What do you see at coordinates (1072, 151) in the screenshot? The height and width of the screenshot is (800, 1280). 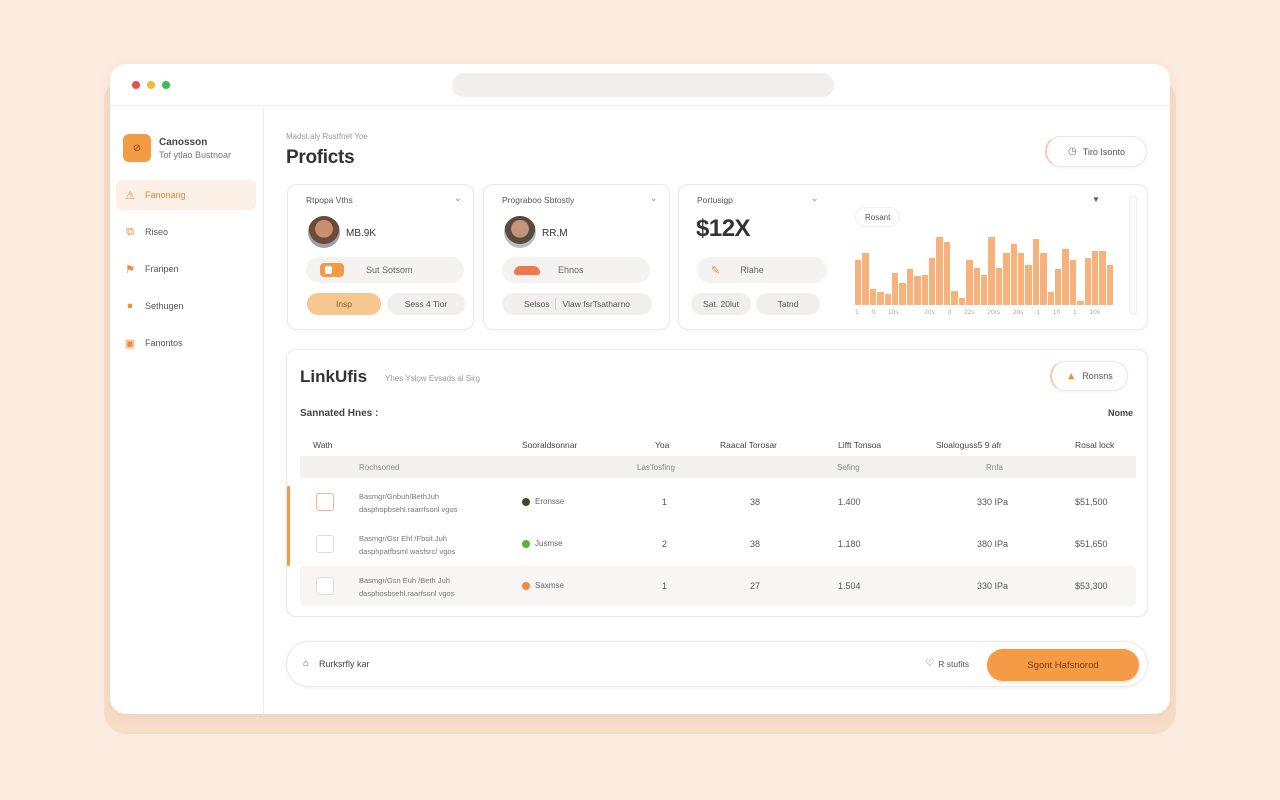 I see `clock-icon: ◷` at bounding box center [1072, 151].